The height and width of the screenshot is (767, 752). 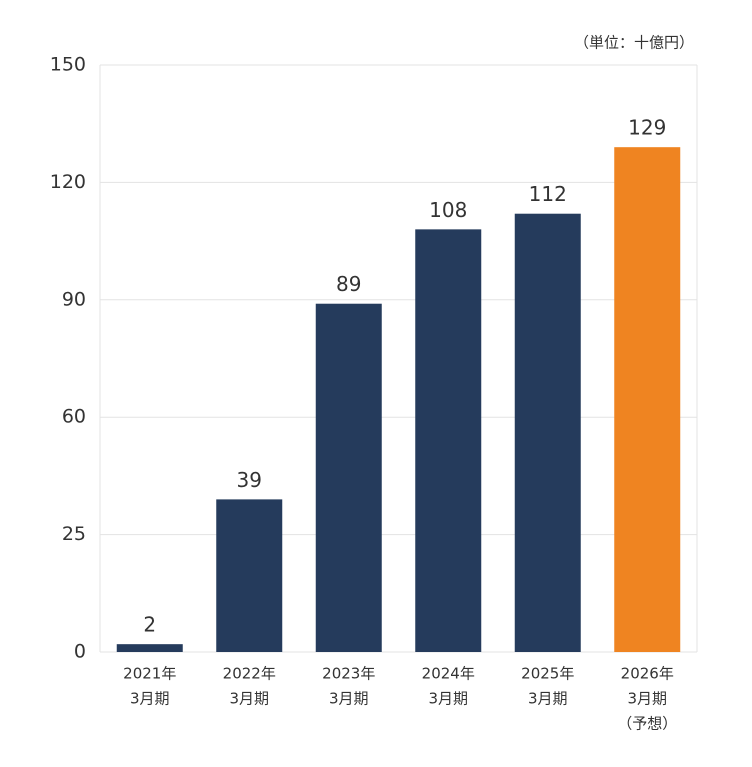 I want to click on value-label: 112, so click(x=548, y=194).